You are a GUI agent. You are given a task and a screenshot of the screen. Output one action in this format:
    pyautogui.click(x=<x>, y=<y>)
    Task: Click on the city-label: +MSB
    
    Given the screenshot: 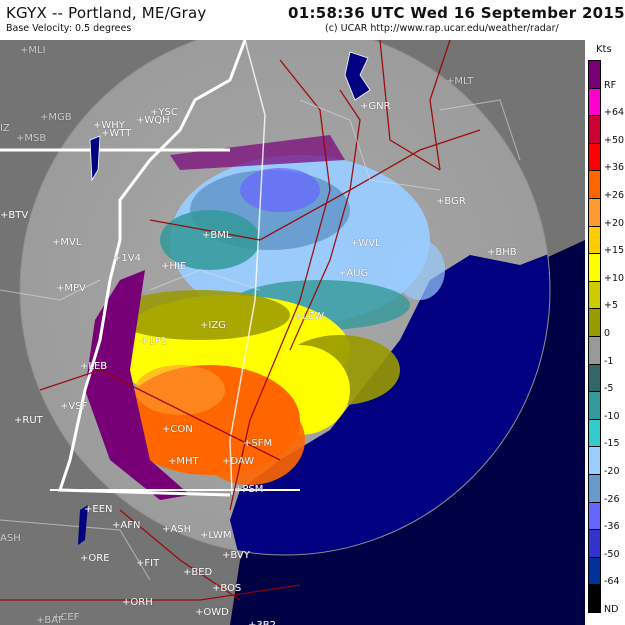 What is the action you would take?
    pyautogui.click(x=31, y=138)
    